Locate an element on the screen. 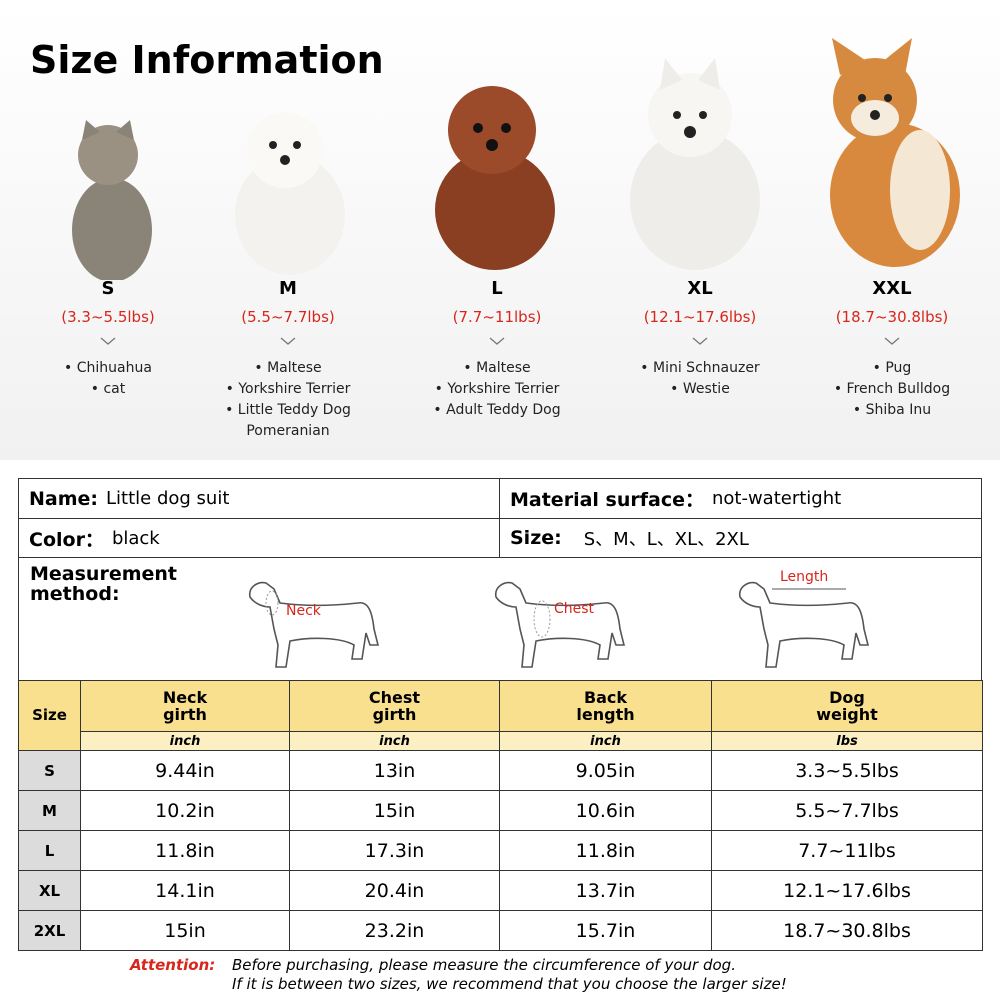 This screenshot has height=1000, width=1000. column-header: Chest girth is located at coordinates (394, 706).